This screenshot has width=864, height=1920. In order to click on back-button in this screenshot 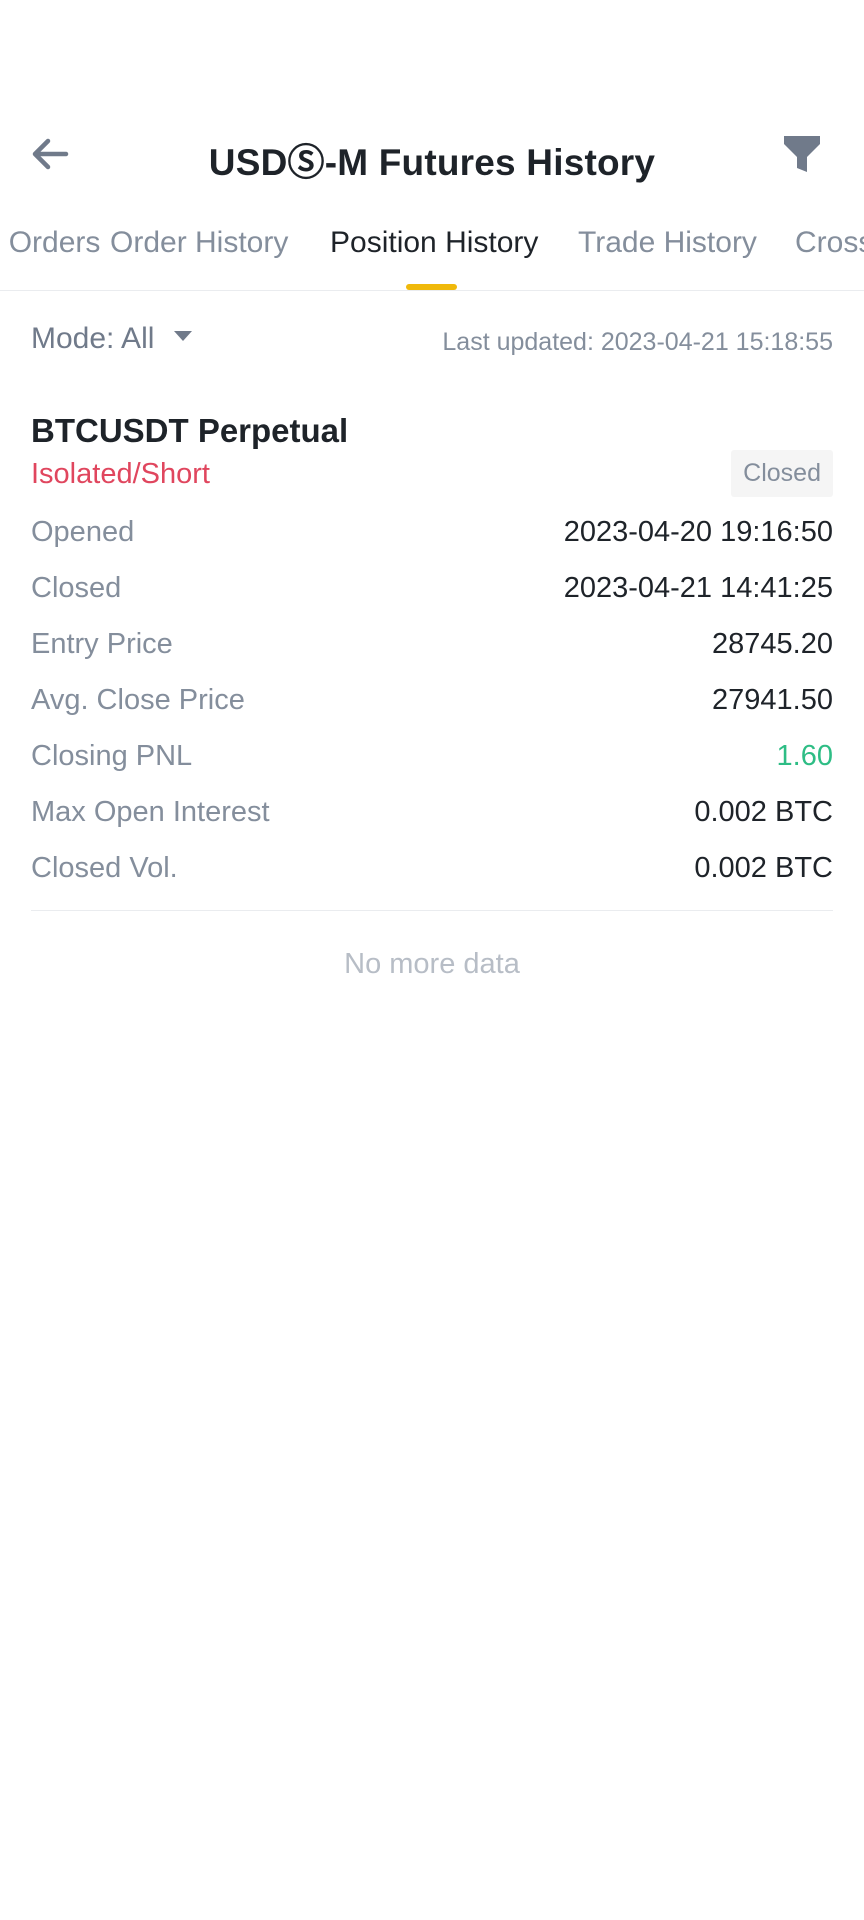, I will do `click(50, 154)`.